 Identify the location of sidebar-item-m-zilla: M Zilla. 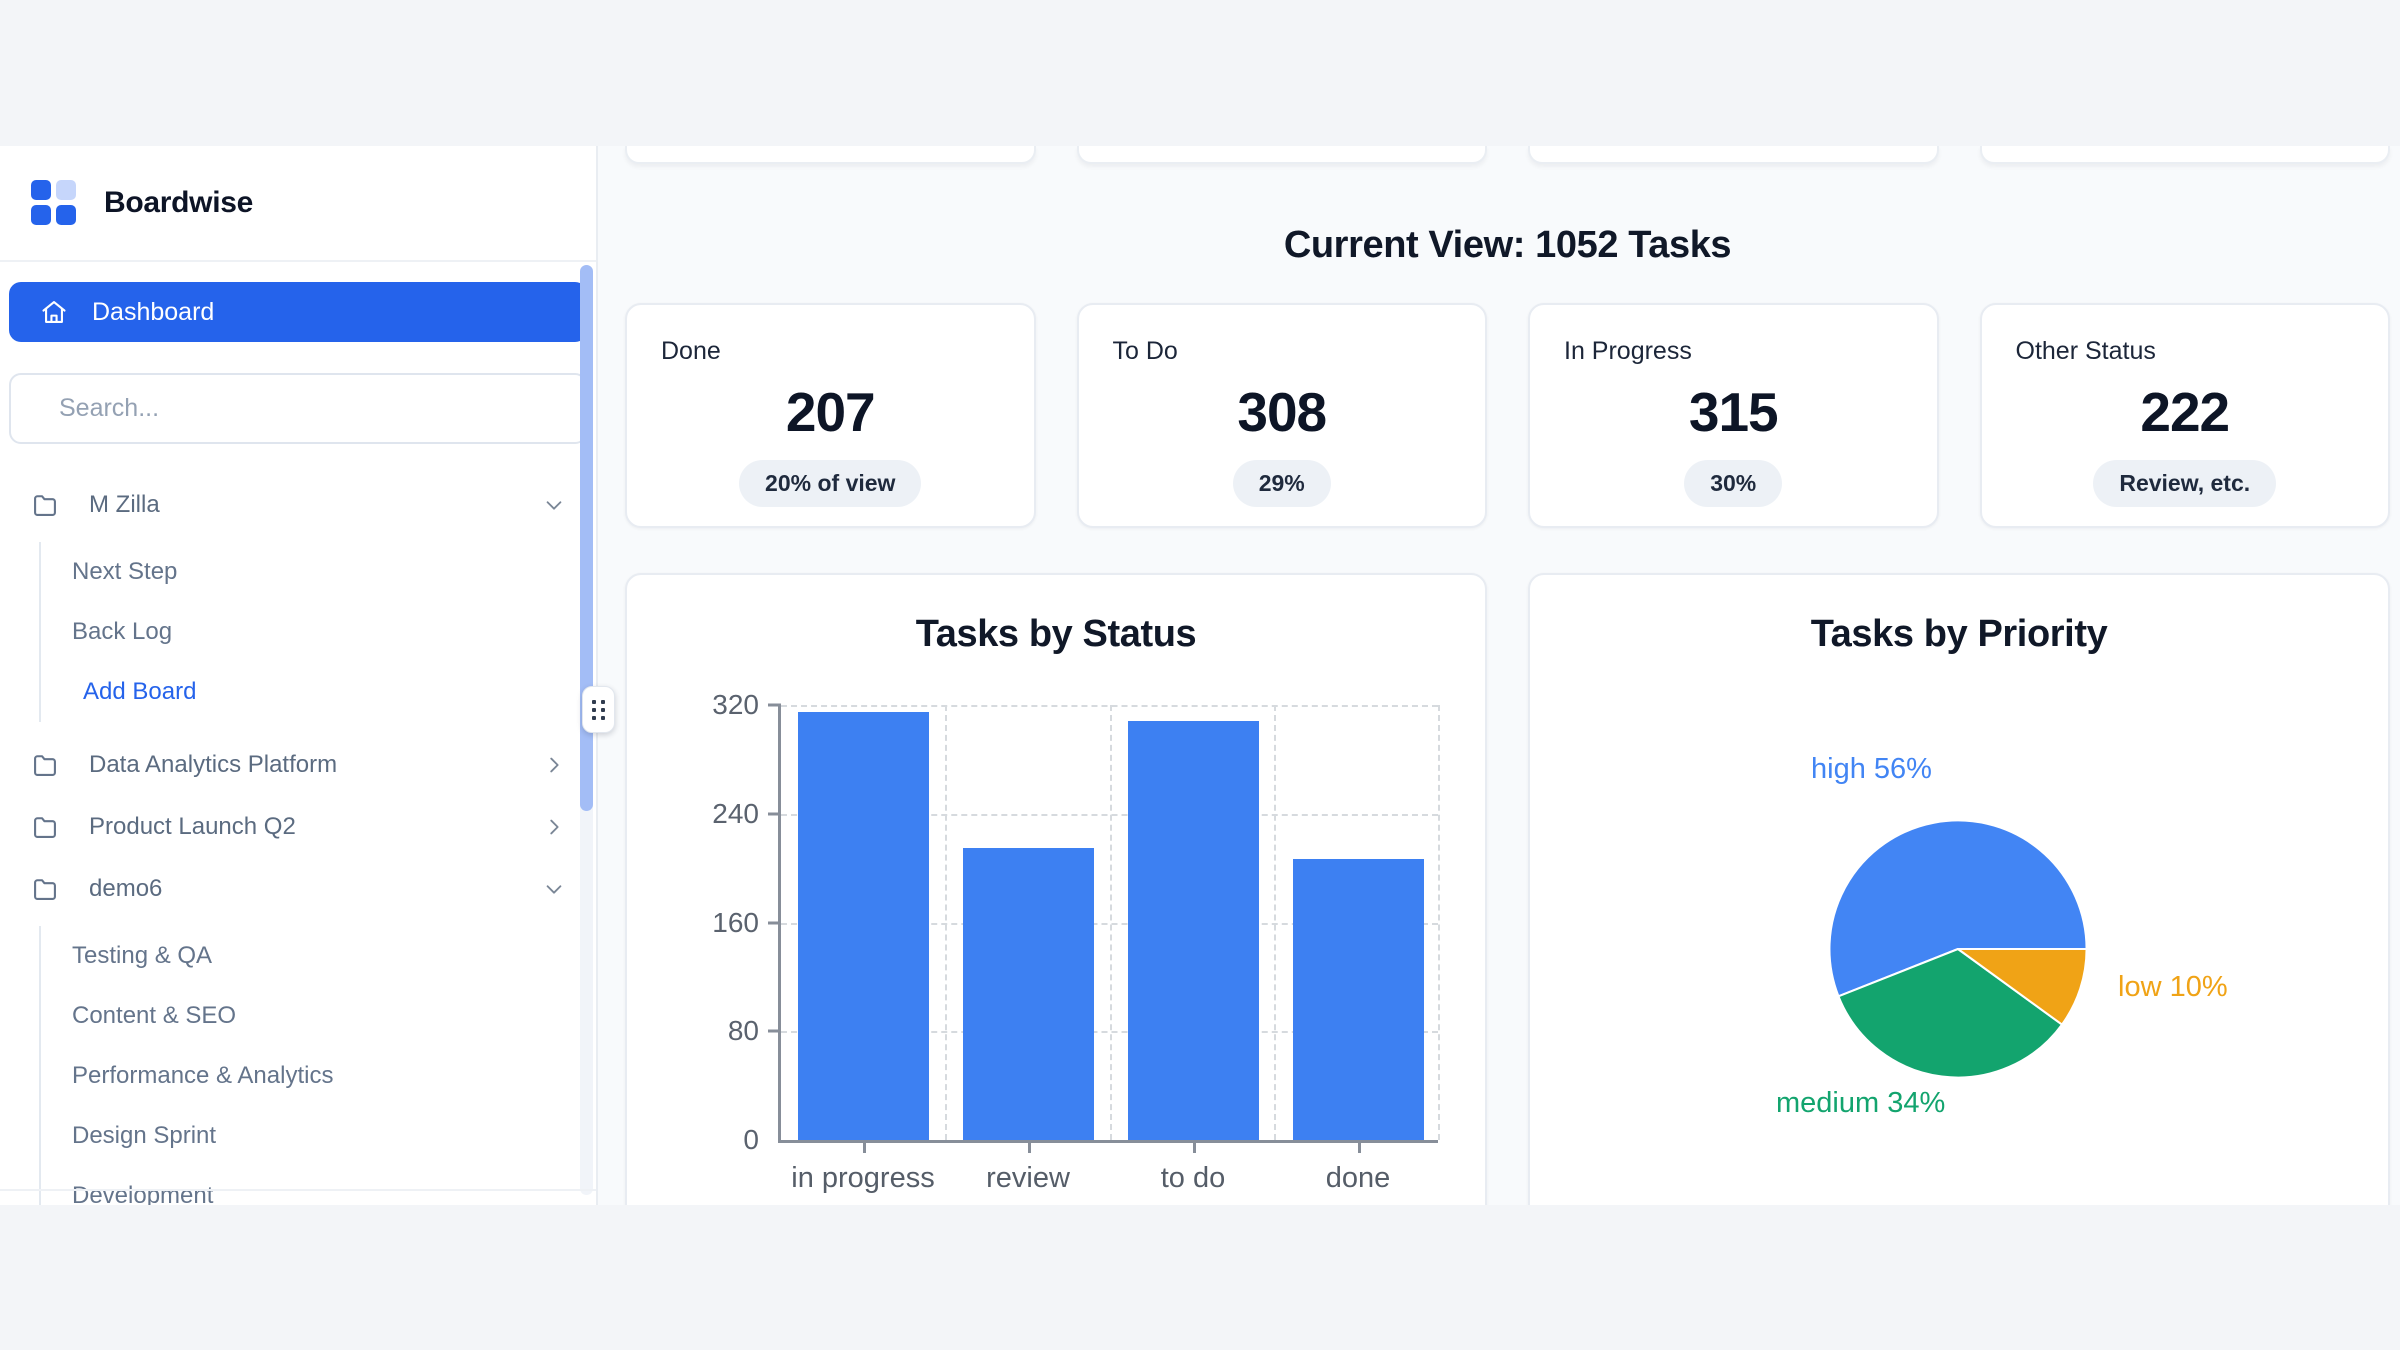
(298, 505).